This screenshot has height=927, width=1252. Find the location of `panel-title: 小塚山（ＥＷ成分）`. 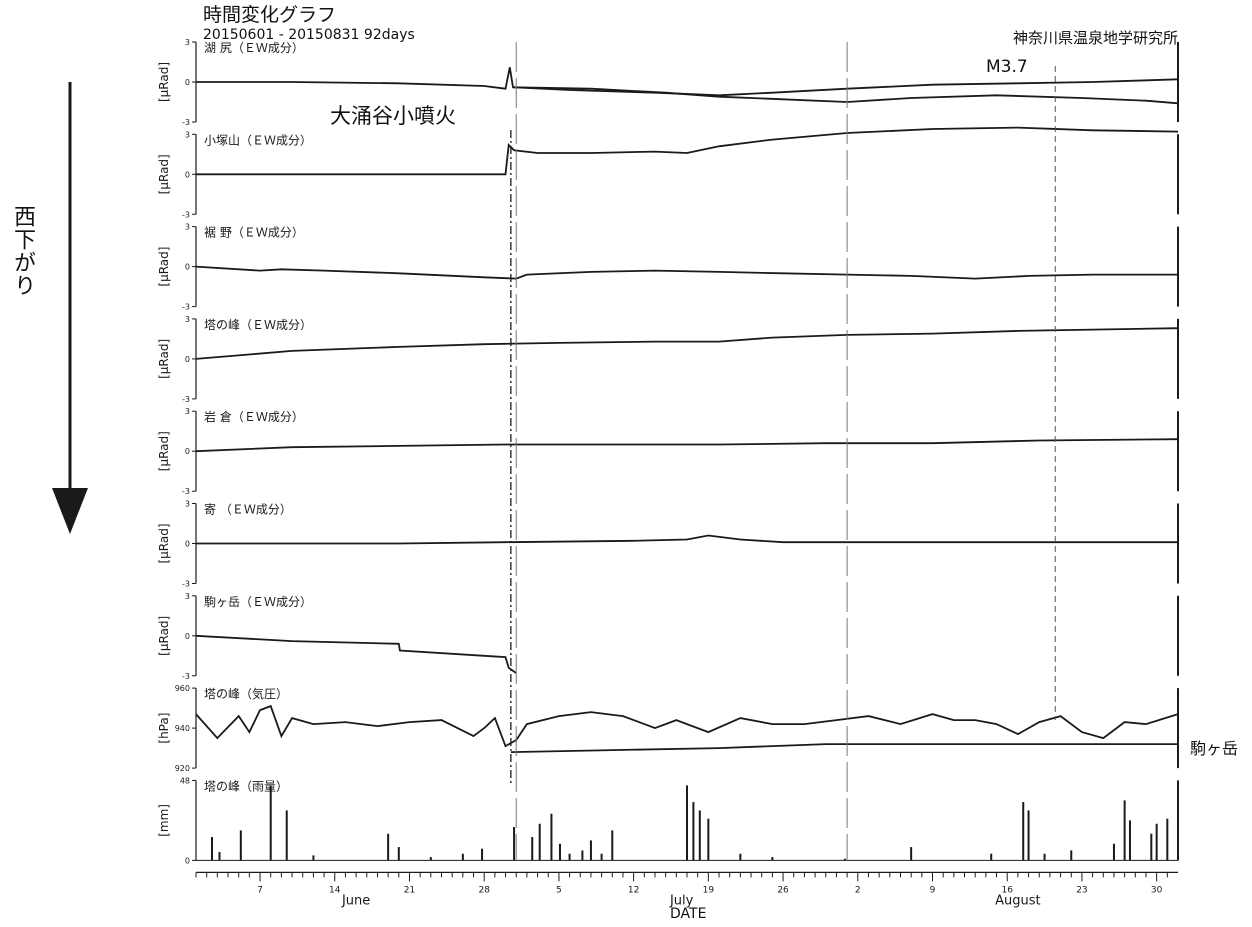

panel-title: 小塚山（ＥＷ成分） is located at coordinates (258, 140).